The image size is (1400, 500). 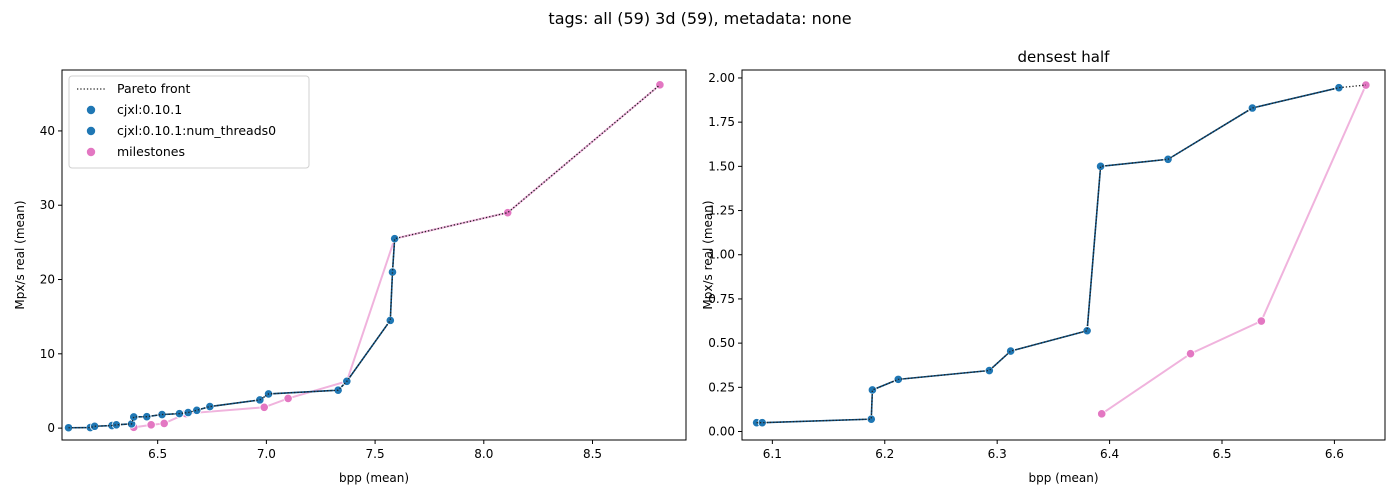 I want to click on y-tick-label: 0.75, so click(x=721, y=299).